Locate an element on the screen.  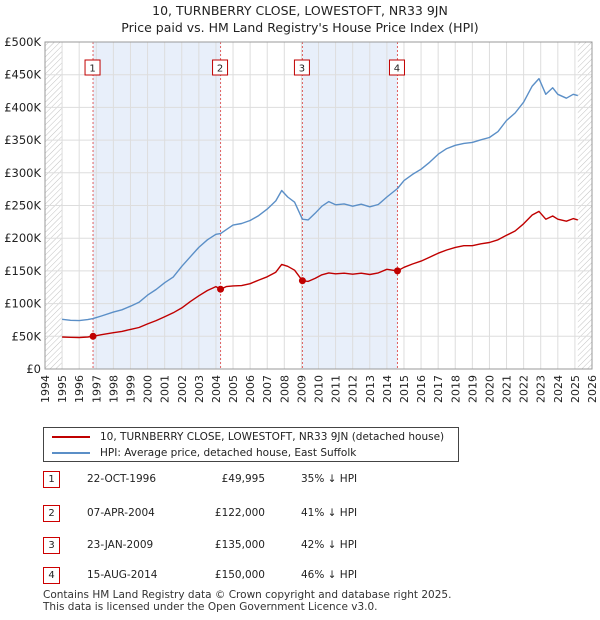
x-tick-label: 2015 is located at coordinates (404, 389).